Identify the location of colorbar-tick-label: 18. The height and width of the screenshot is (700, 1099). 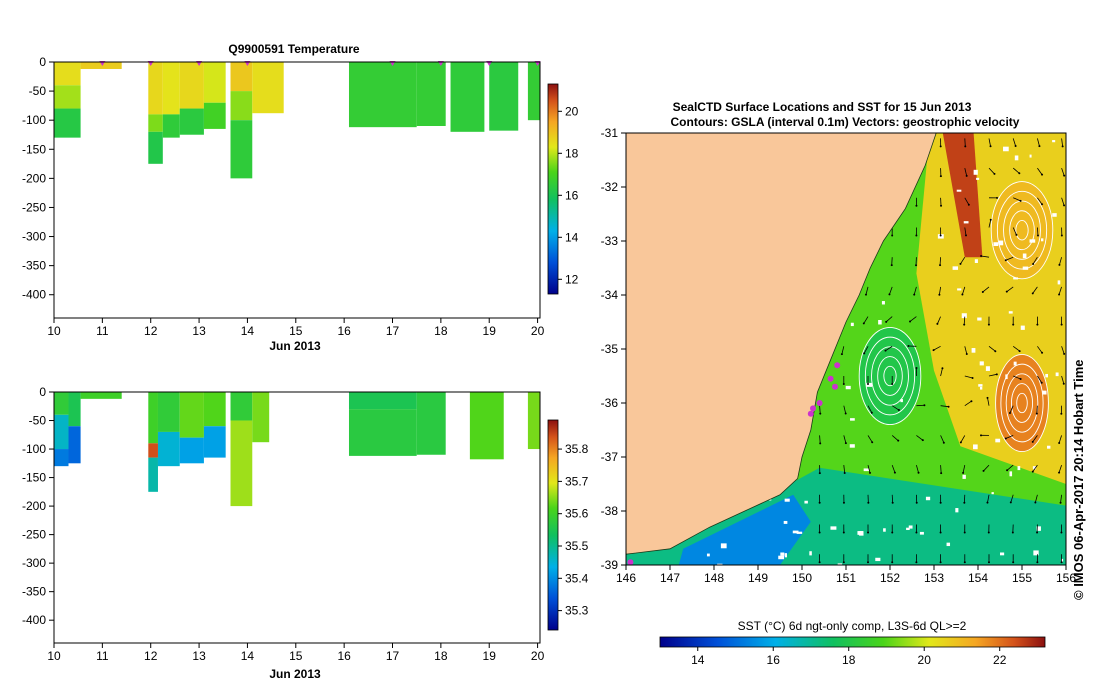
(572, 153).